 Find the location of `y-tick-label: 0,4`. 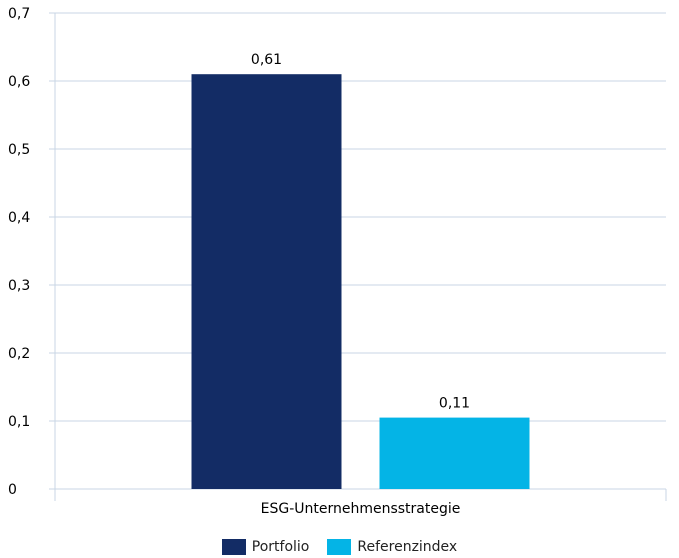

y-tick-label: 0,4 is located at coordinates (19, 218).